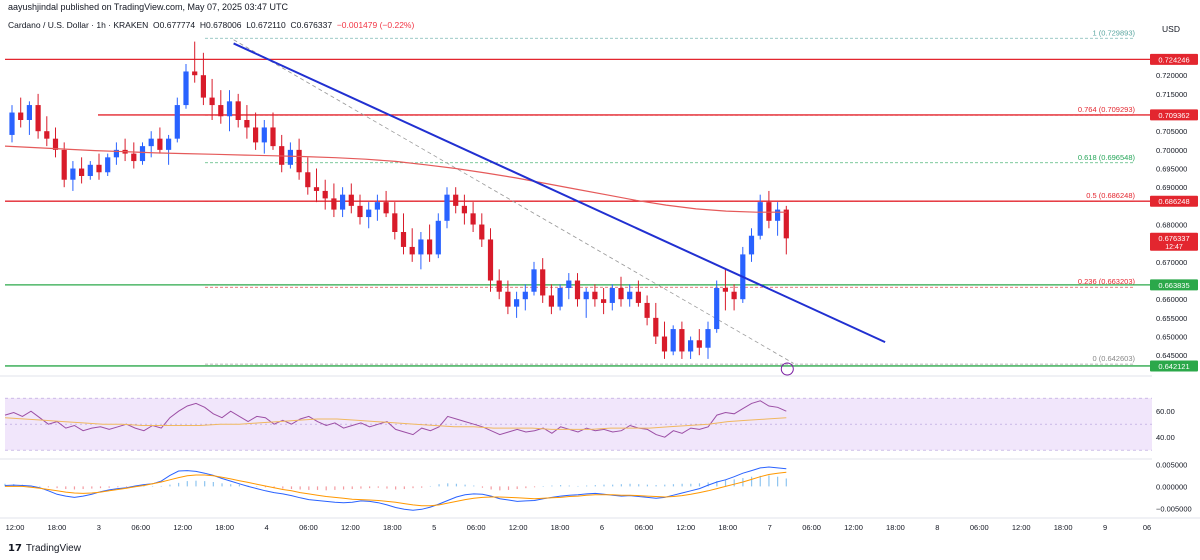 This screenshot has height=560, width=1200. I want to click on fib-level-label: 1 (0.729893), so click(1113, 32).